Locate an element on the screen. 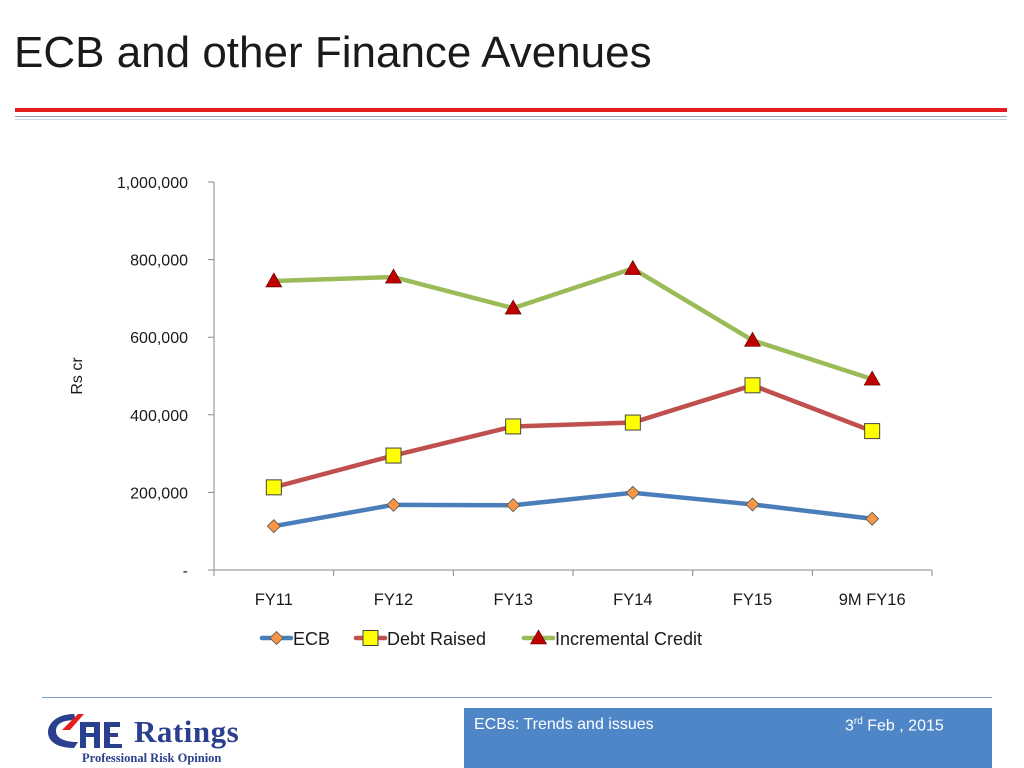  x-tick-label: FY15 is located at coordinates (752, 600).